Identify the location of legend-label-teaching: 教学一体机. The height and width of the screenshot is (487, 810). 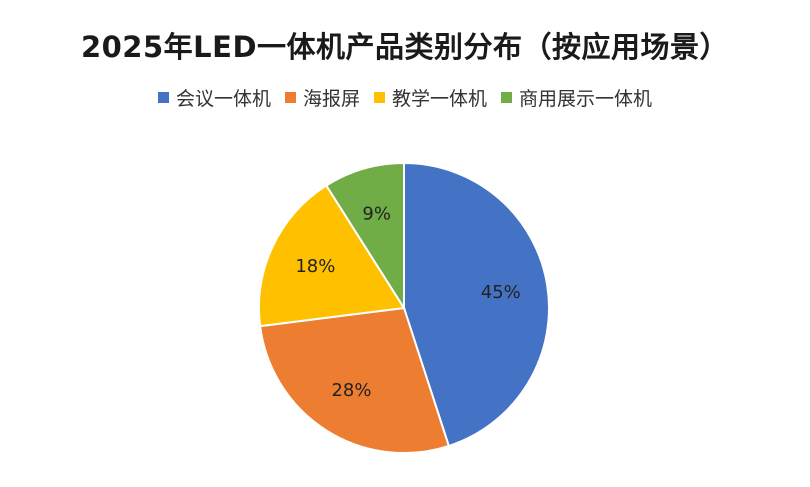
(440, 99).